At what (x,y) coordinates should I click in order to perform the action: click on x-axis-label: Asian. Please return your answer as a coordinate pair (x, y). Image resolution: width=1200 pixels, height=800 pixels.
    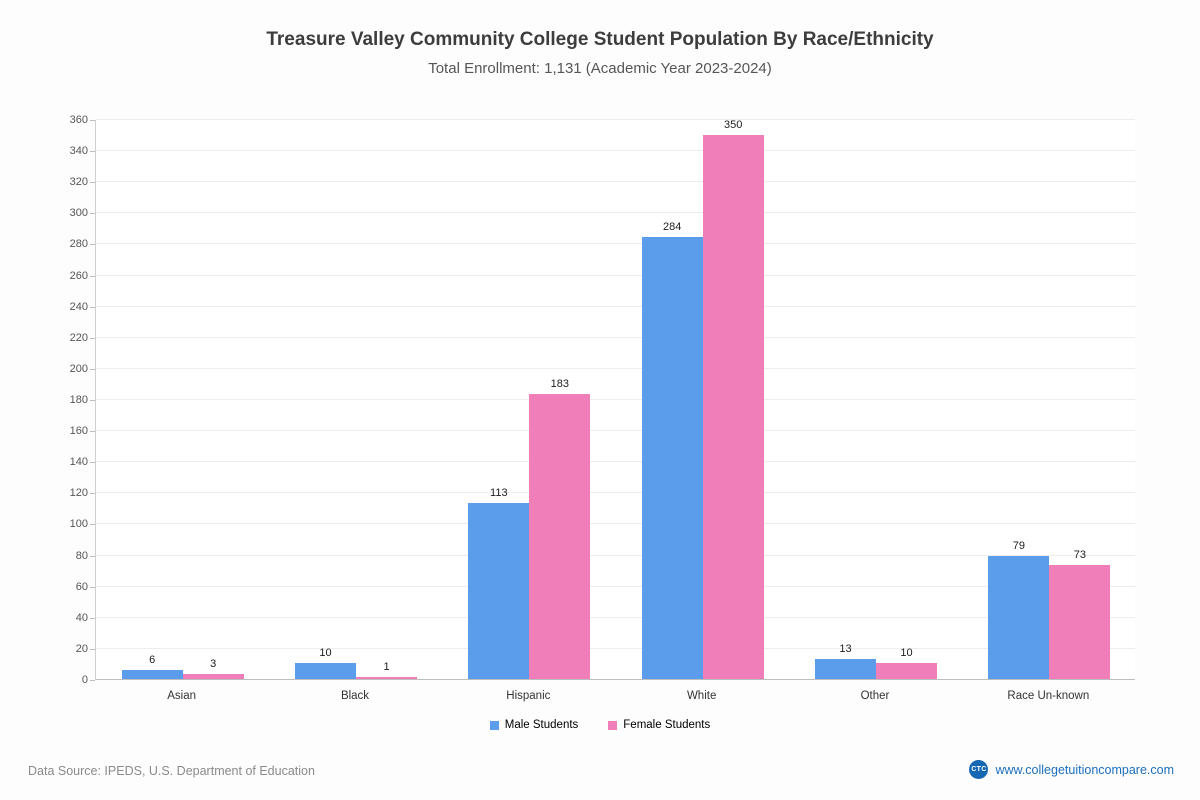
    Looking at the image, I should click on (182, 696).